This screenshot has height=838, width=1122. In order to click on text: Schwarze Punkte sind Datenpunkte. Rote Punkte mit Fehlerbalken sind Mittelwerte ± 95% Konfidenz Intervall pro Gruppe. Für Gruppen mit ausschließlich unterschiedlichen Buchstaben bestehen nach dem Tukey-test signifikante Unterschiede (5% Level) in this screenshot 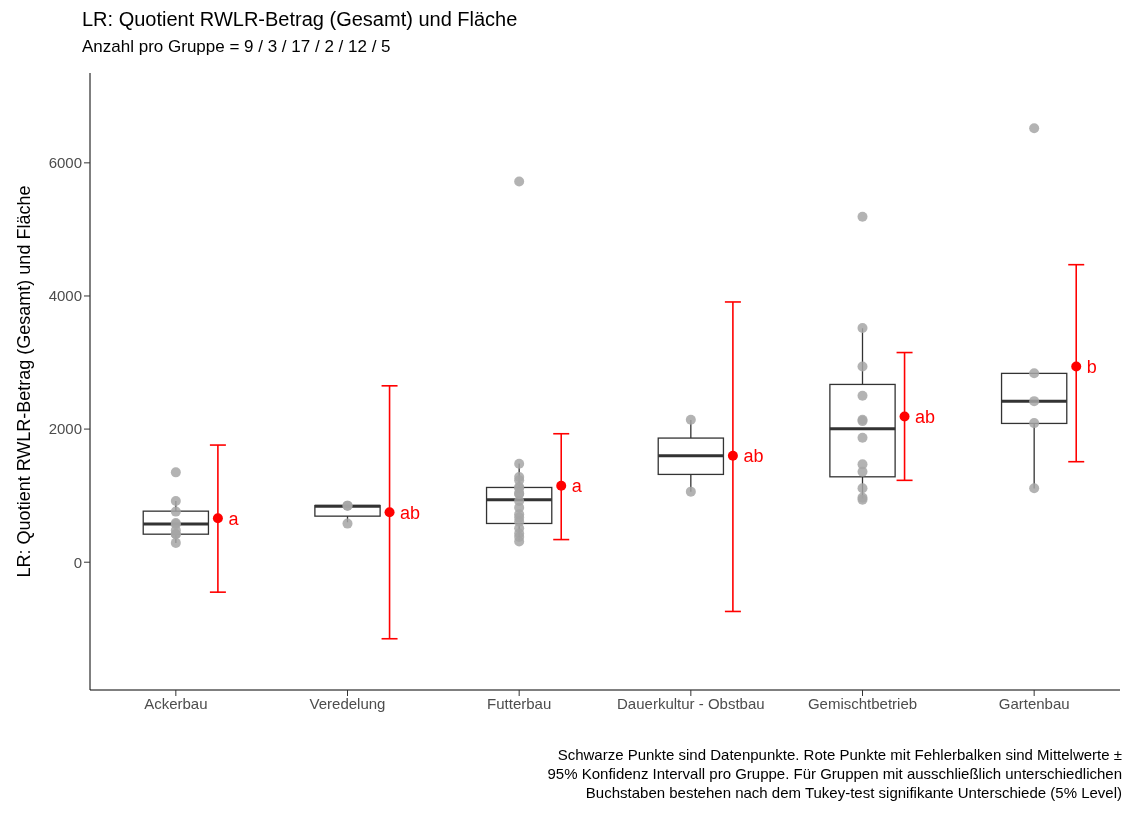, I will do `click(834, 773)`.